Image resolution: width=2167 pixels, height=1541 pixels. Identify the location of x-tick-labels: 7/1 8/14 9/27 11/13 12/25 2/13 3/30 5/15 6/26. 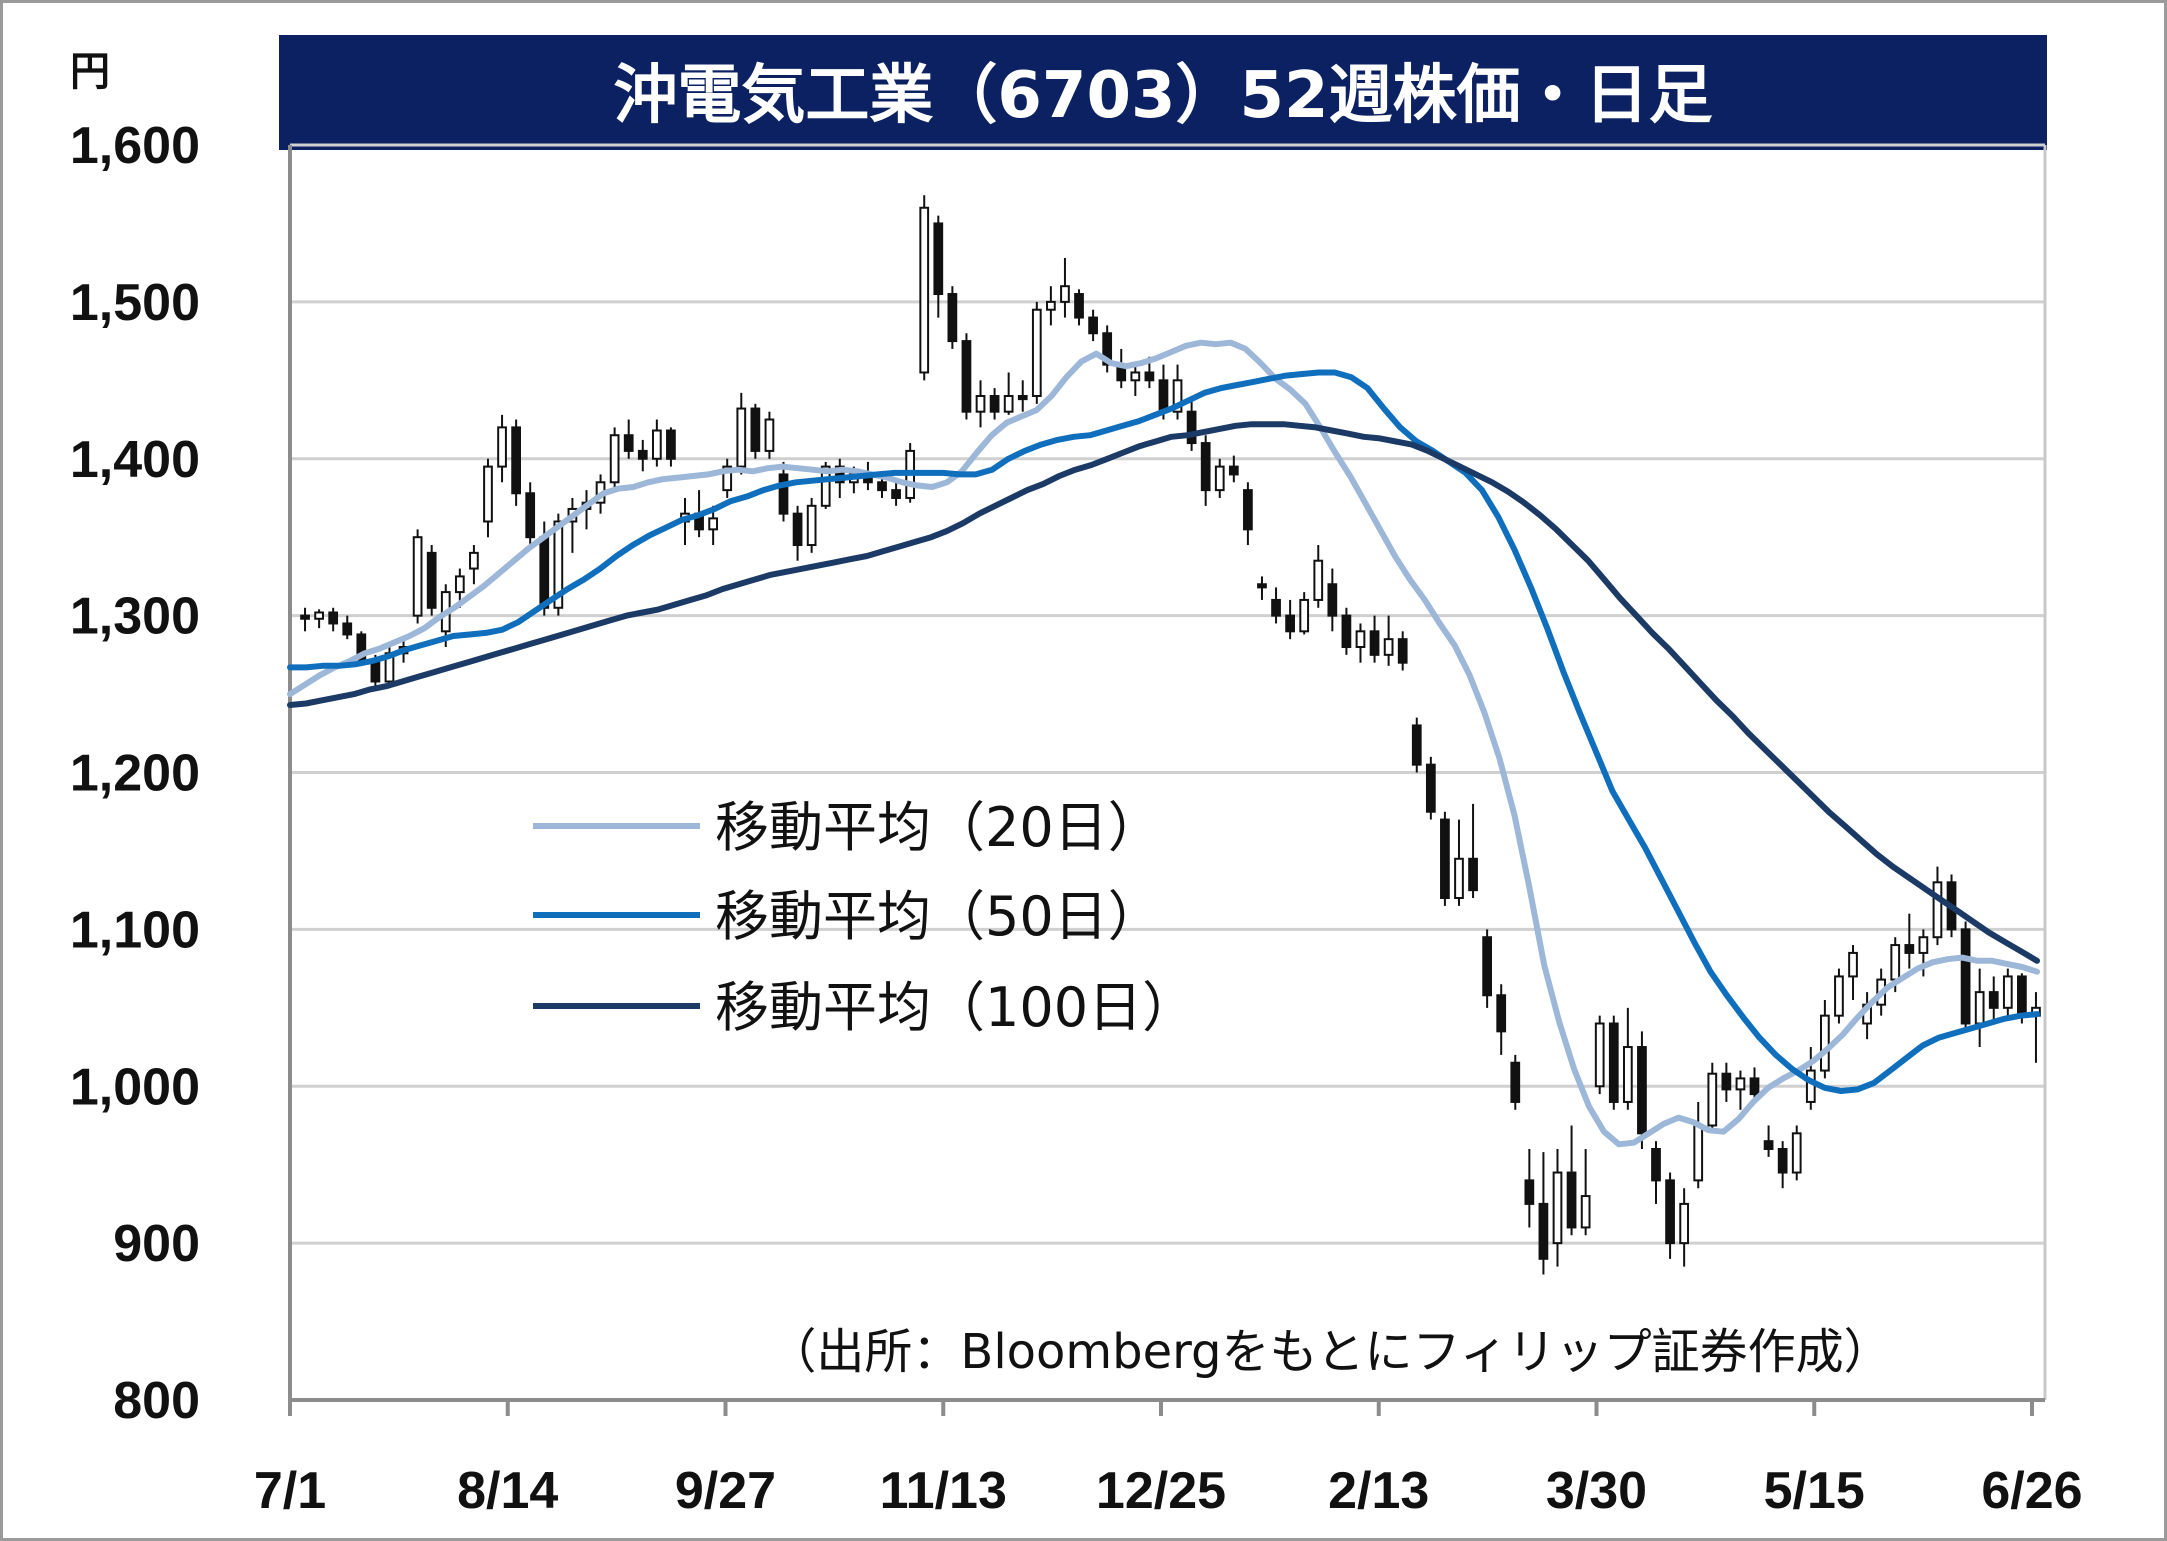
(1168, 1491).